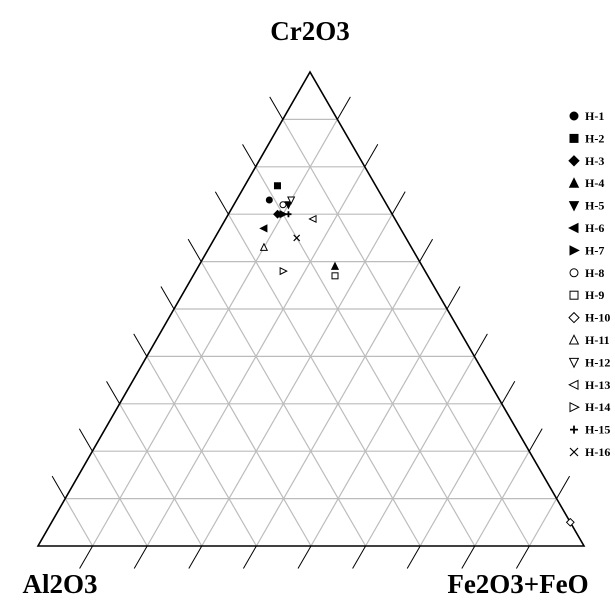 The image size is (615, 605). What do you see at coordinates (594, 228) in the screenshot?
I see `legend-label: H-6` at bounding box center [594, 228].